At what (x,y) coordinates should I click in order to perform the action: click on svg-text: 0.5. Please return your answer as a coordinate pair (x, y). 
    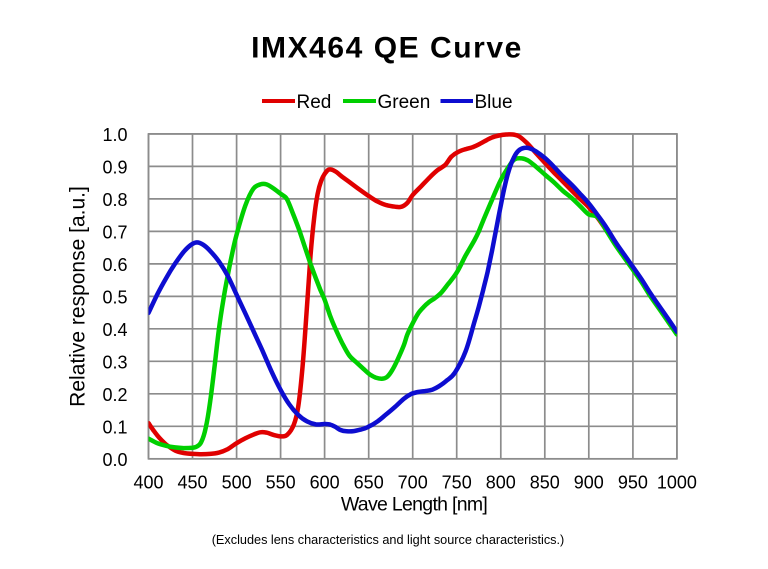
    Looking at the image, I should click on (114, 298).